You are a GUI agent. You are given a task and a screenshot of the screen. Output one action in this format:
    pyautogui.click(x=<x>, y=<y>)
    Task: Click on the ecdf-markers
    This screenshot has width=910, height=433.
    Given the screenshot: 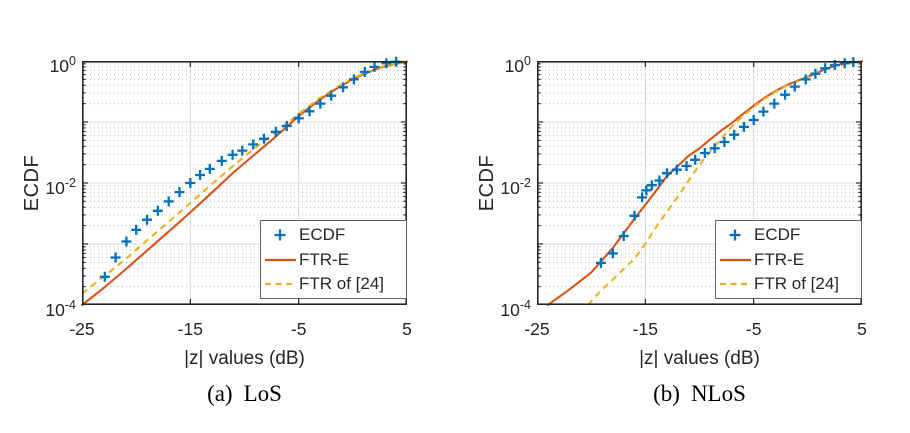 What is the action you would take?
    pyautogui.click(x=727, y=162)
    